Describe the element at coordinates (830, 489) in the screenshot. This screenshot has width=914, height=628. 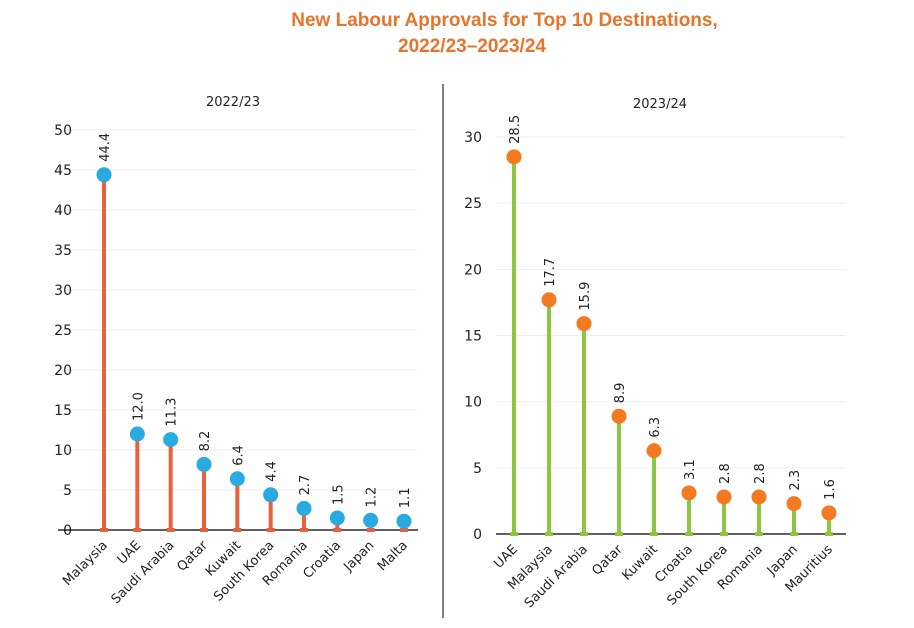
I see `data-label: 1.6` at that location.